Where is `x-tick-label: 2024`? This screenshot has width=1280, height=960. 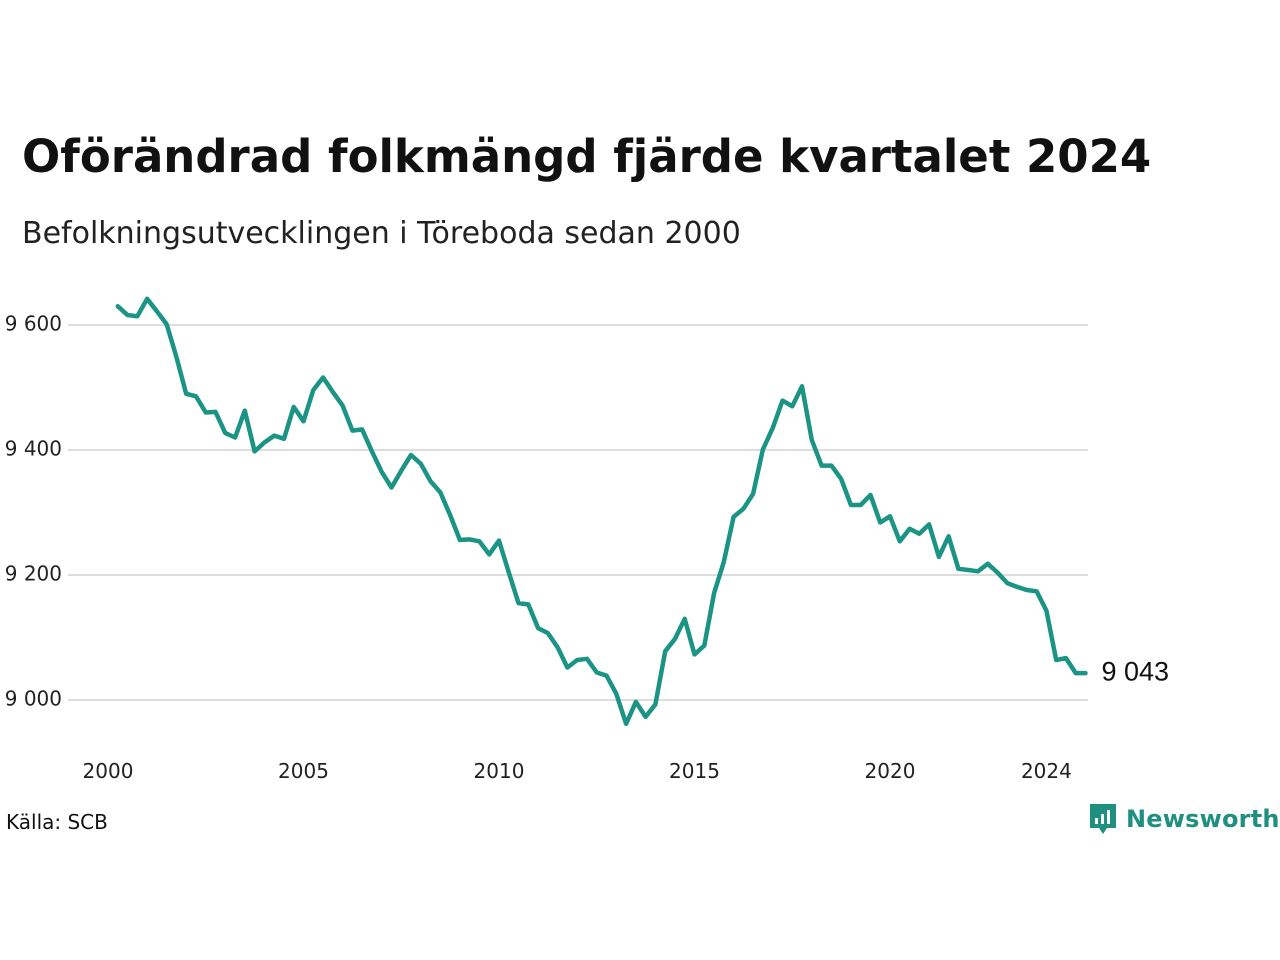 x-tick-label: 2024 is located at coordinates (1046, 771).